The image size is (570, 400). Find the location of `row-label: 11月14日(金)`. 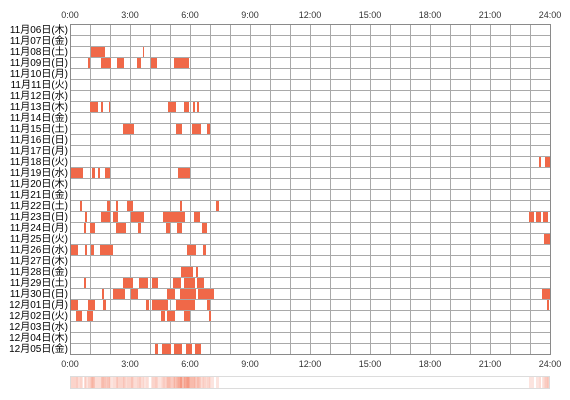

row-label: 11月14日(金) is located at coordinates (39, 117).